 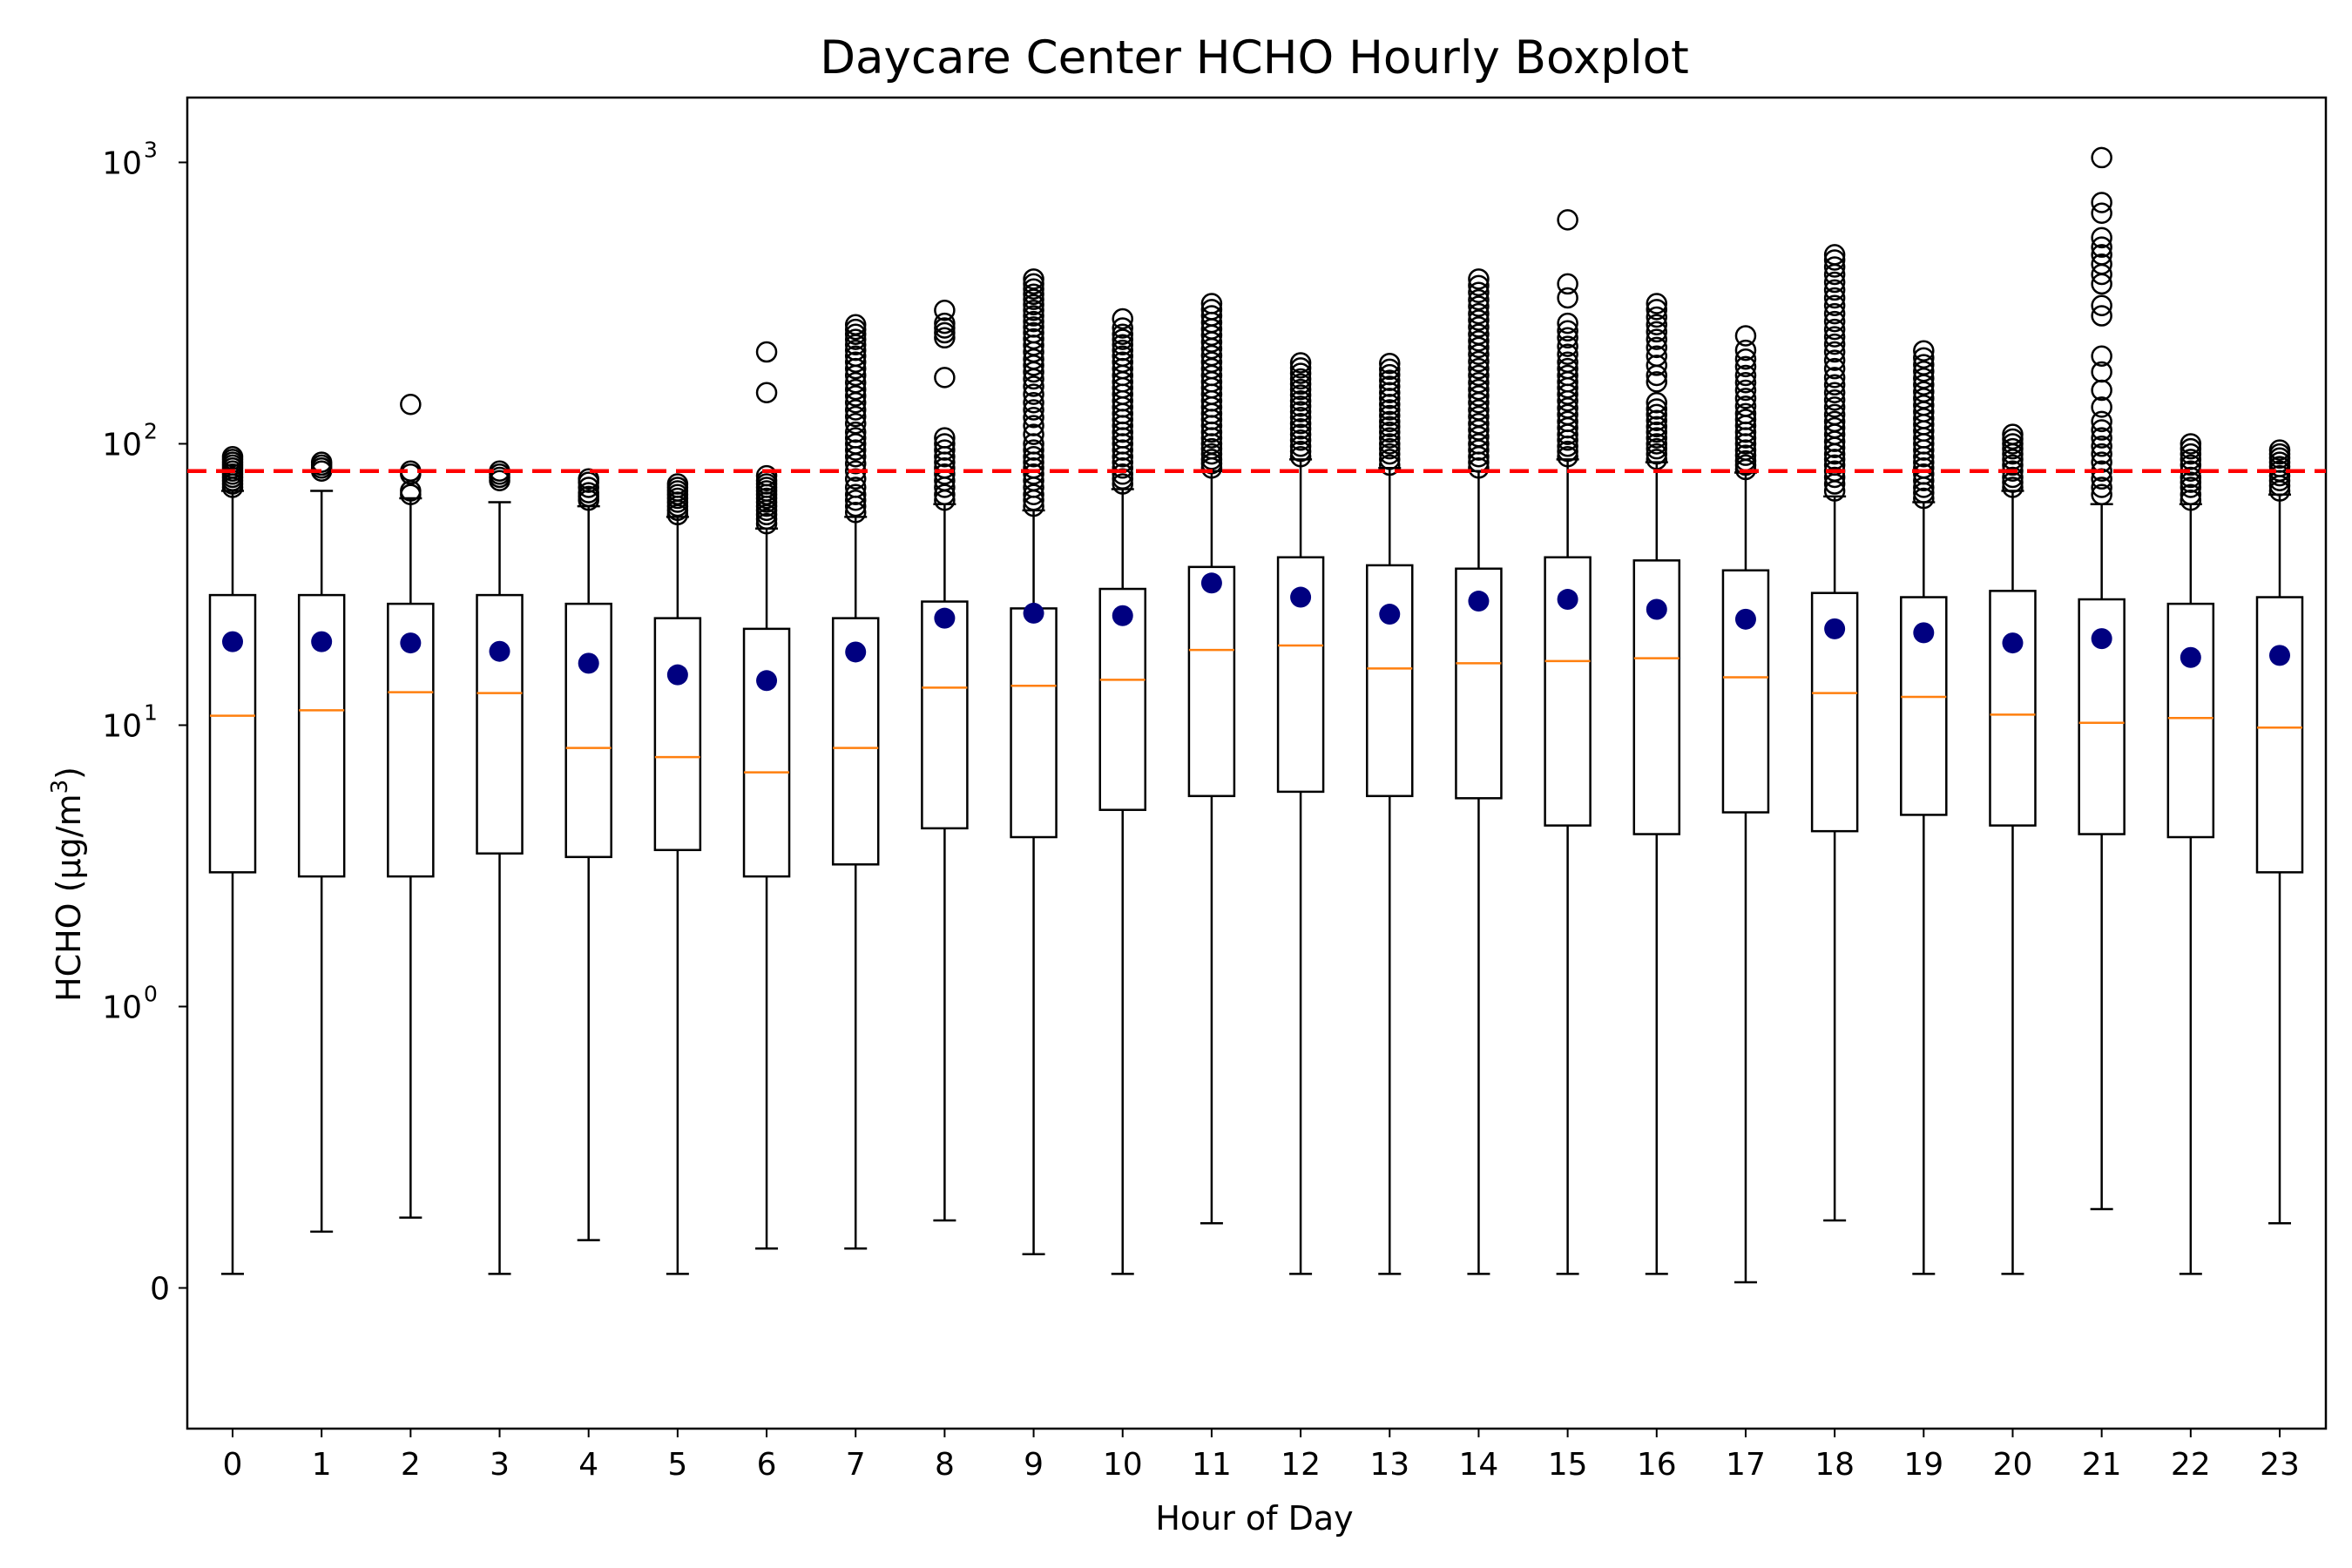 What do you see at coordinates (69, 773) in the screenshot?
I see `y-axis-label-end: )` at bounding box center [69, 773].